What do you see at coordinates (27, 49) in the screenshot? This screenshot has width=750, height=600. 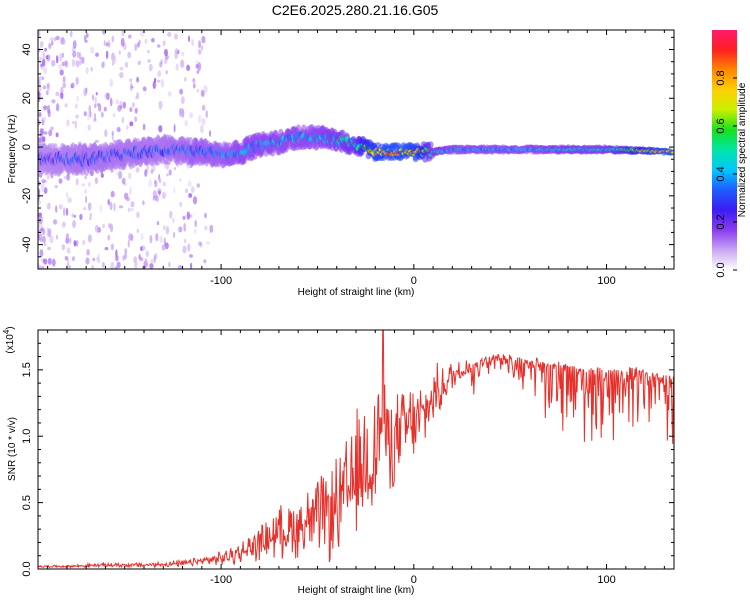 I see `spectrogram-y-tick-label: 40` at bounding box center [27, 49].